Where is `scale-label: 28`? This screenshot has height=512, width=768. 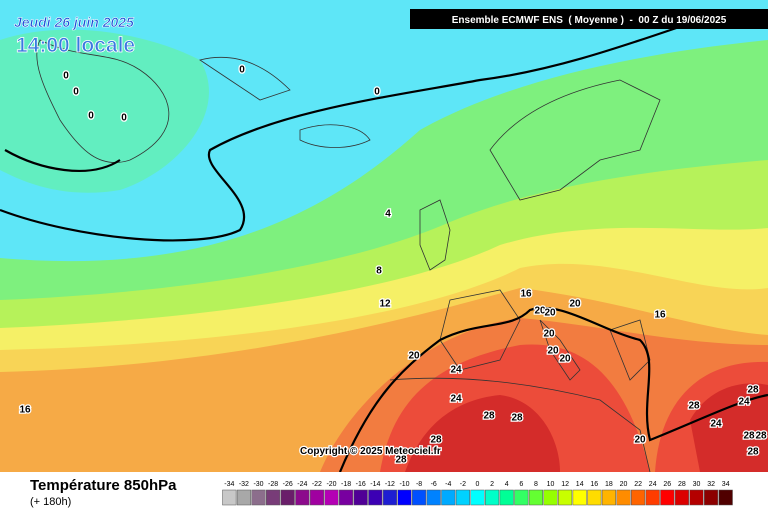 scale-label: 28 is located at coordinates (682, 484).